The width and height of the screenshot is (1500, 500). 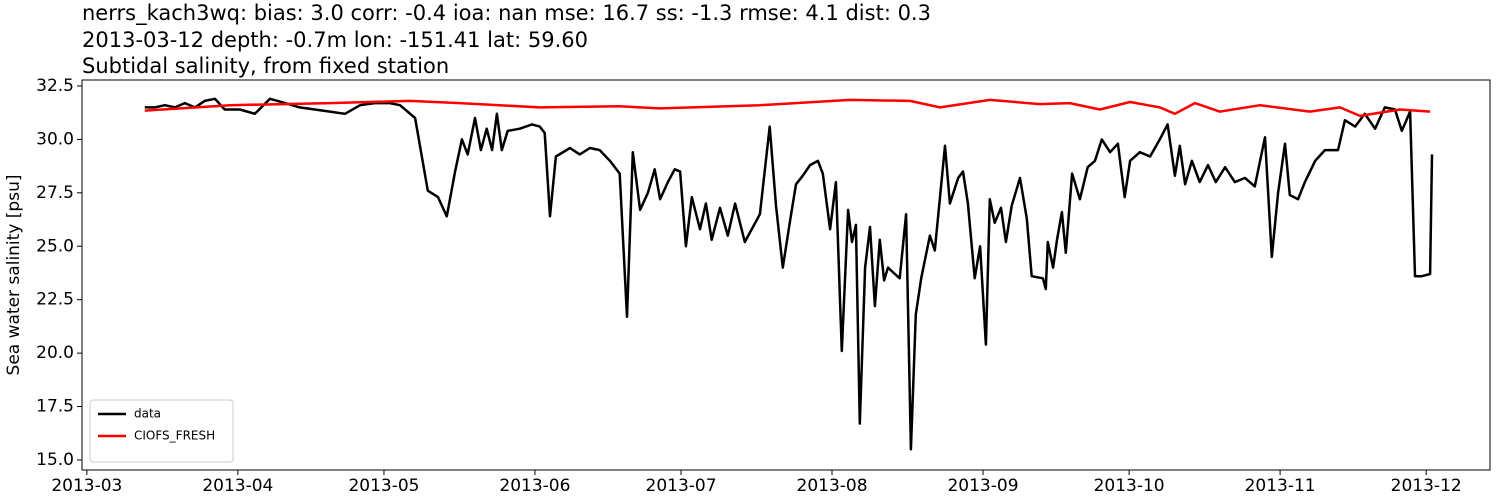 I want to click on legend-label: data, so click(x=147, y=414).